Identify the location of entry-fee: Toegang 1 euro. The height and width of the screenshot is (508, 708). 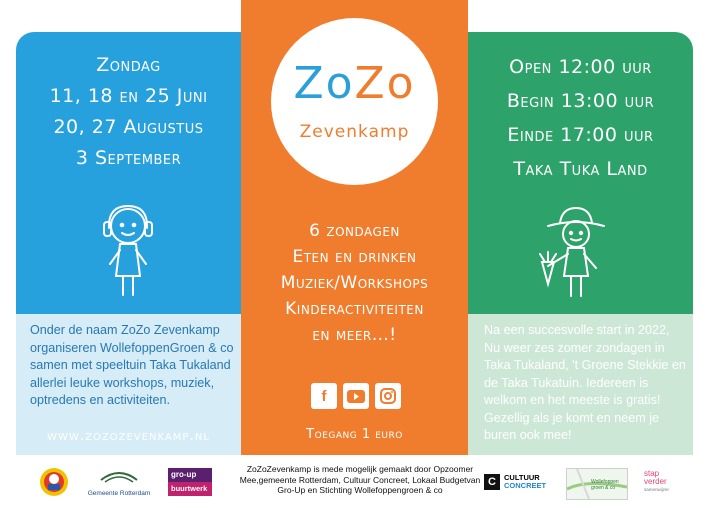
(354, 434).